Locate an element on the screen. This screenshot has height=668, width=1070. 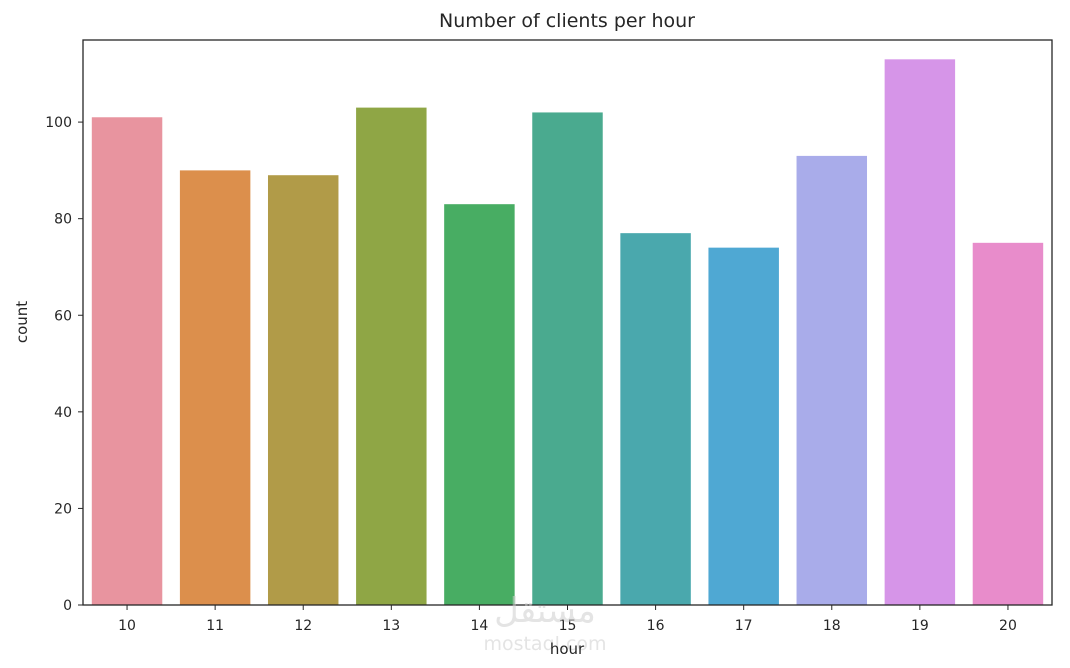
y-tick-label: 40 is located at coordinates (63, 413).